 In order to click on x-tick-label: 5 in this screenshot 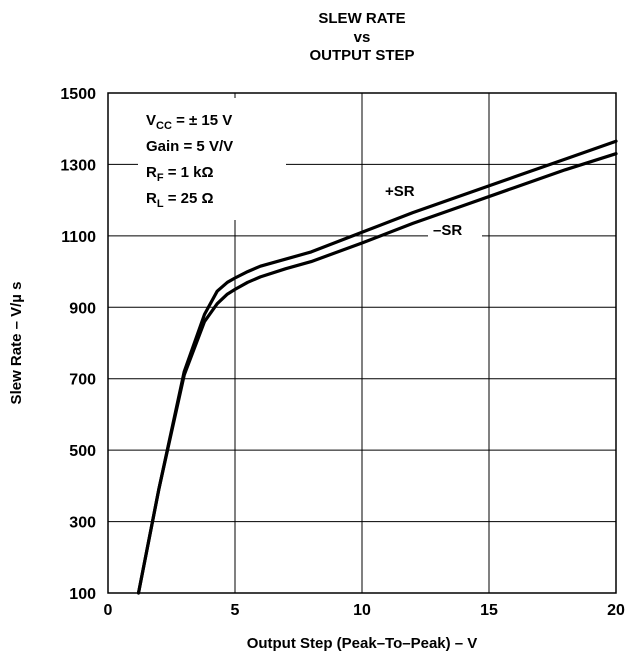, I will do `click(235, 610)`.